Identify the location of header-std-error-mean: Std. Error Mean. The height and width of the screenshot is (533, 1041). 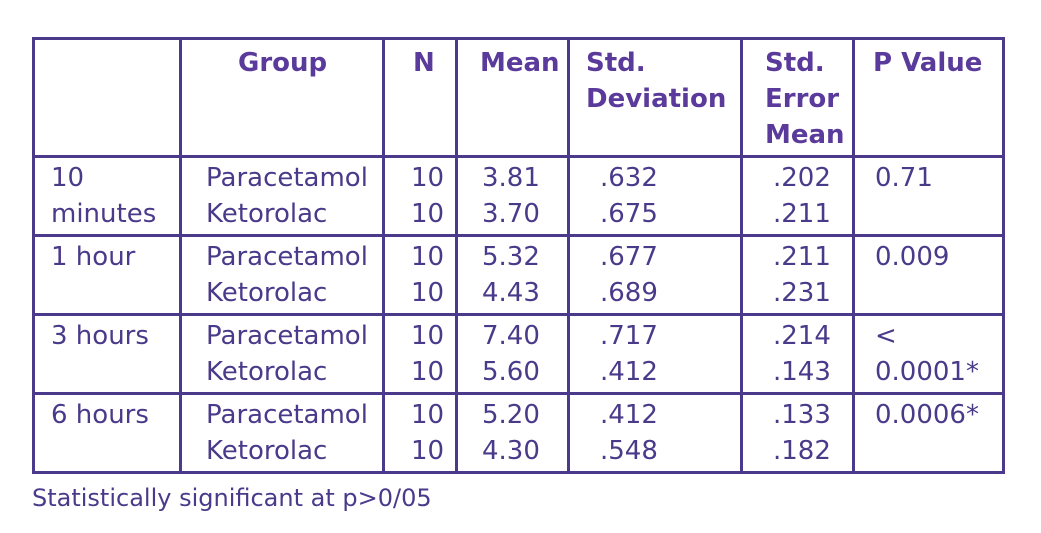
(797, 97).